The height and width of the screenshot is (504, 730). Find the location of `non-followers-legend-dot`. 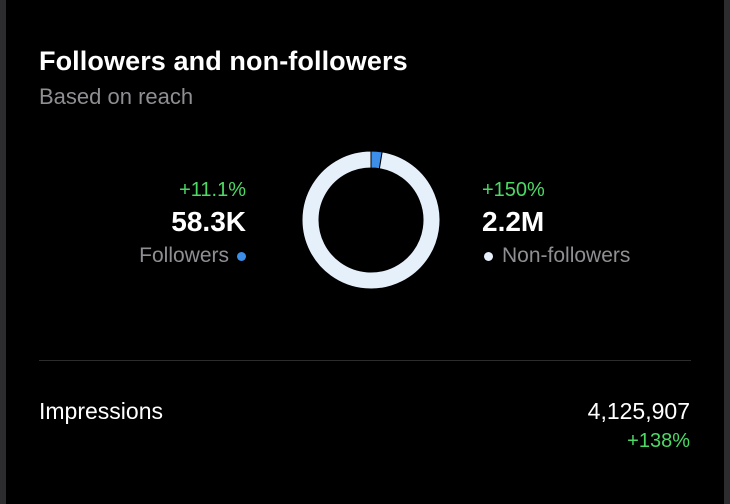

non-followers-legend-dot is located at coordinates (488, 256).